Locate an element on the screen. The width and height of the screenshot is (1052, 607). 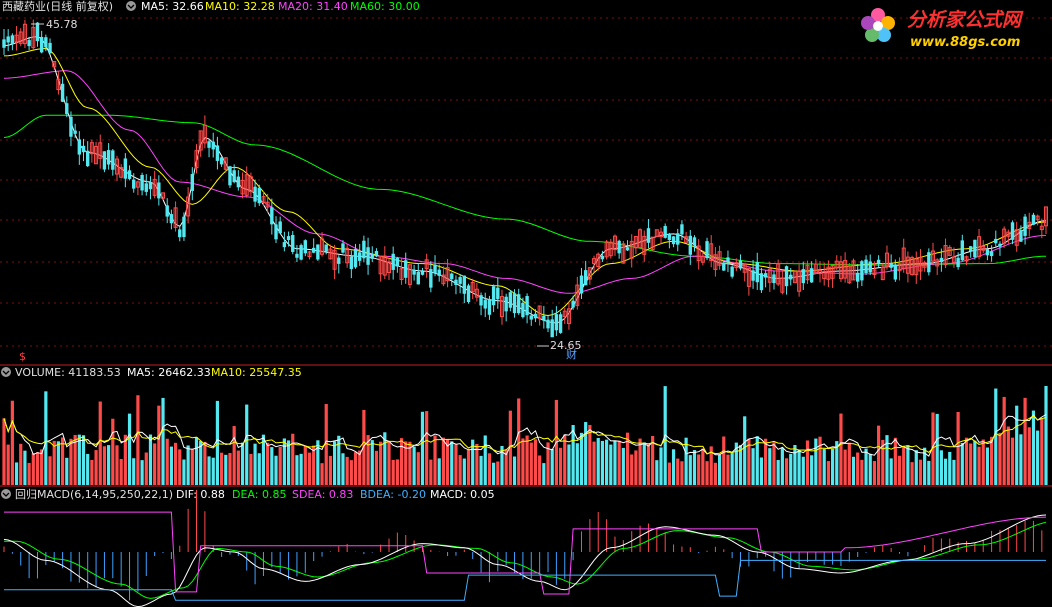
macd-settings-icon is located at coordinates (6, 494).